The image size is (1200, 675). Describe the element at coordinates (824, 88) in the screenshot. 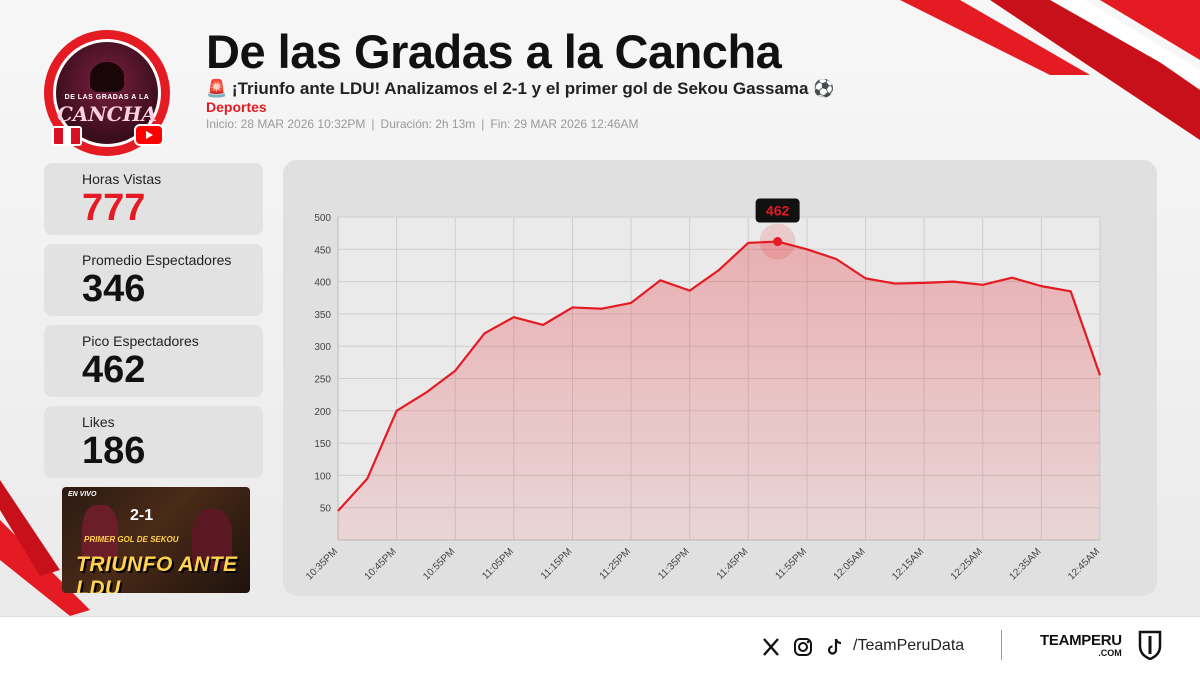

I see `soccer-ball-icon: ⚽` at that location.